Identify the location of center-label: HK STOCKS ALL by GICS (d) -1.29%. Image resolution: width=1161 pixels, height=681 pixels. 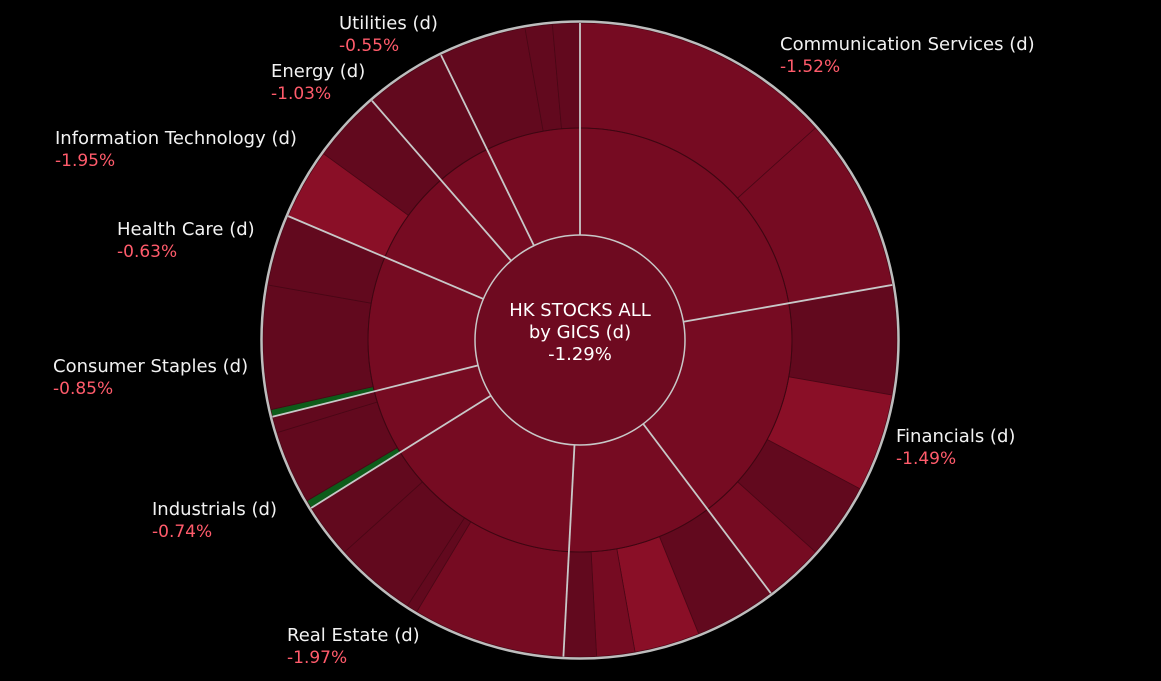
(580, 333).